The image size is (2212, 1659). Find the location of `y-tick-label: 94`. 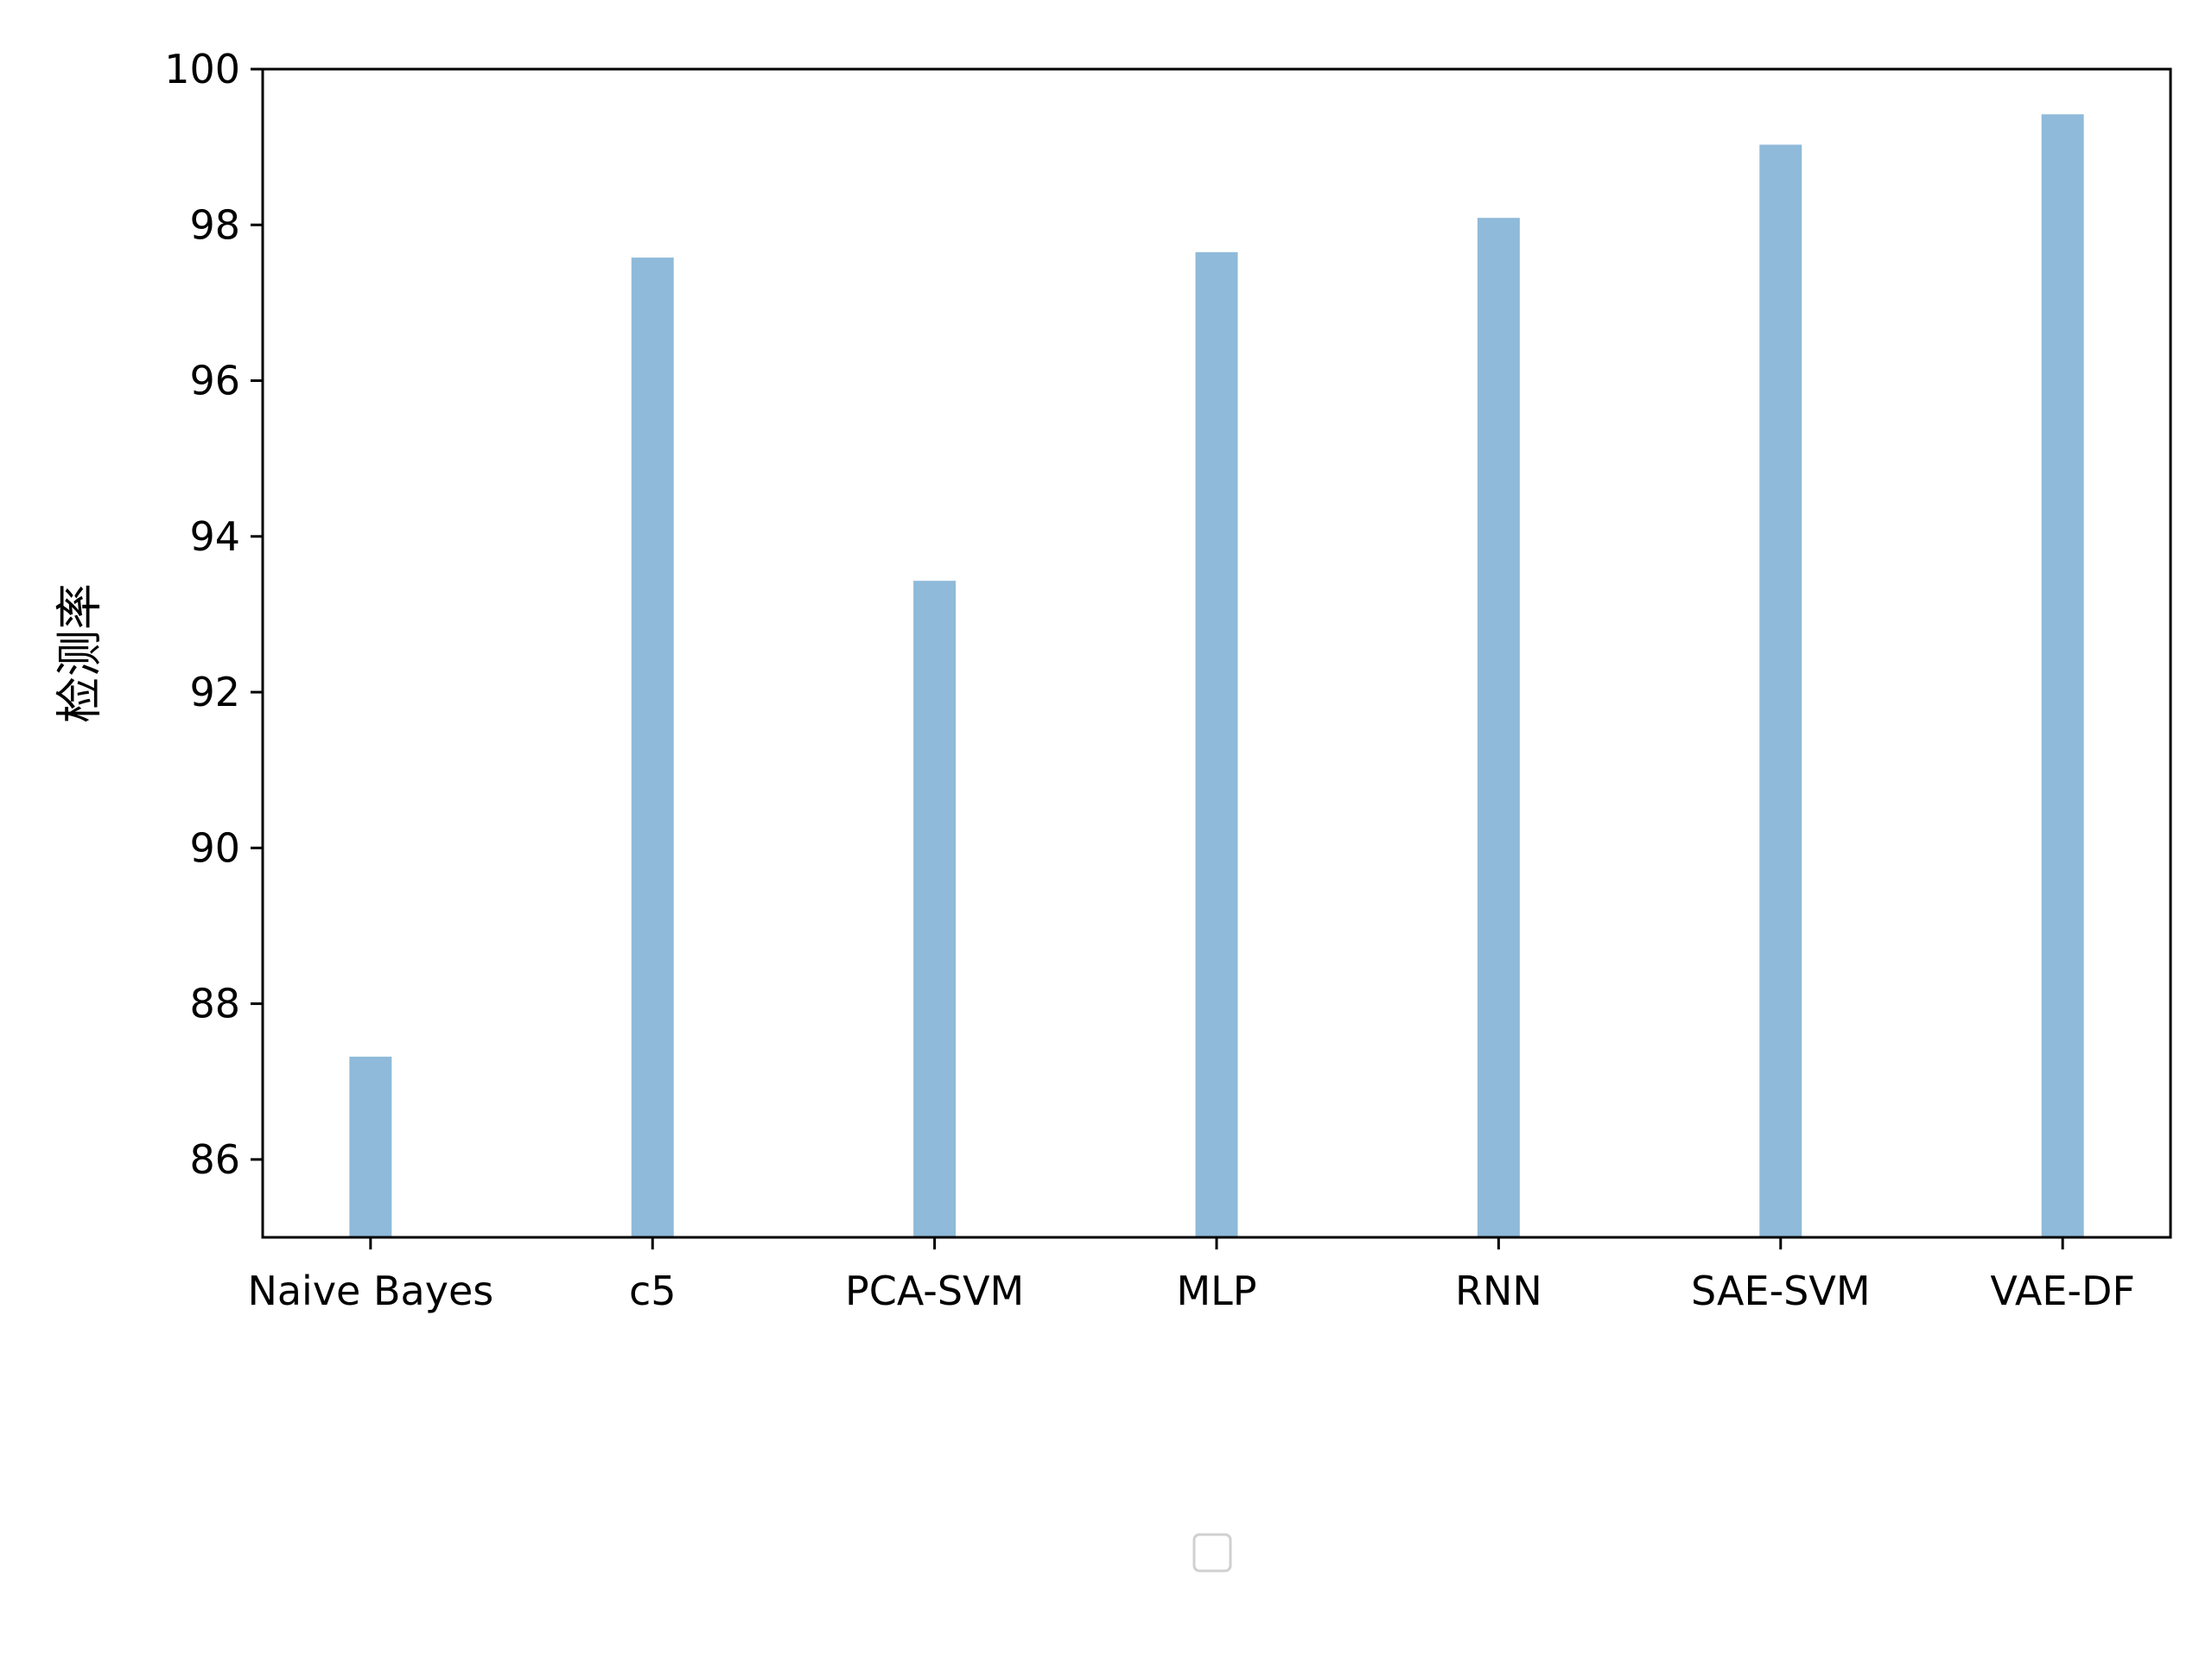

y-tick-label: 94 is located at coordinates (214, 536).